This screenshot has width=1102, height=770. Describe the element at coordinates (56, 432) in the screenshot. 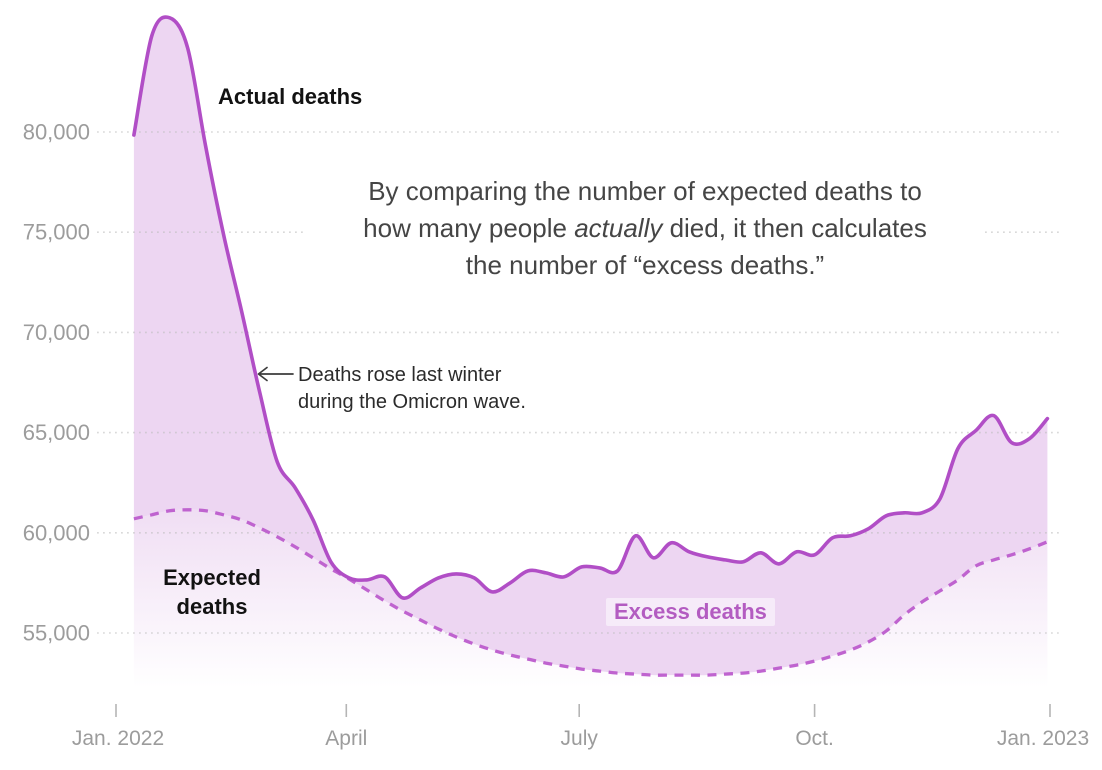

I see `y-axis-label: 65,000` at that location.